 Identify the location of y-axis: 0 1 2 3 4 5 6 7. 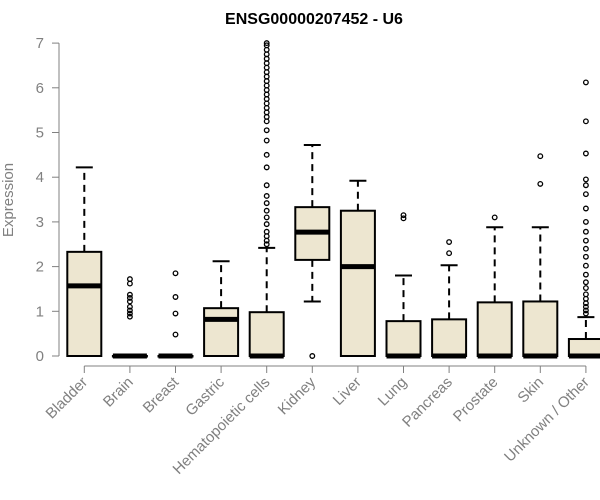
(48, 200).